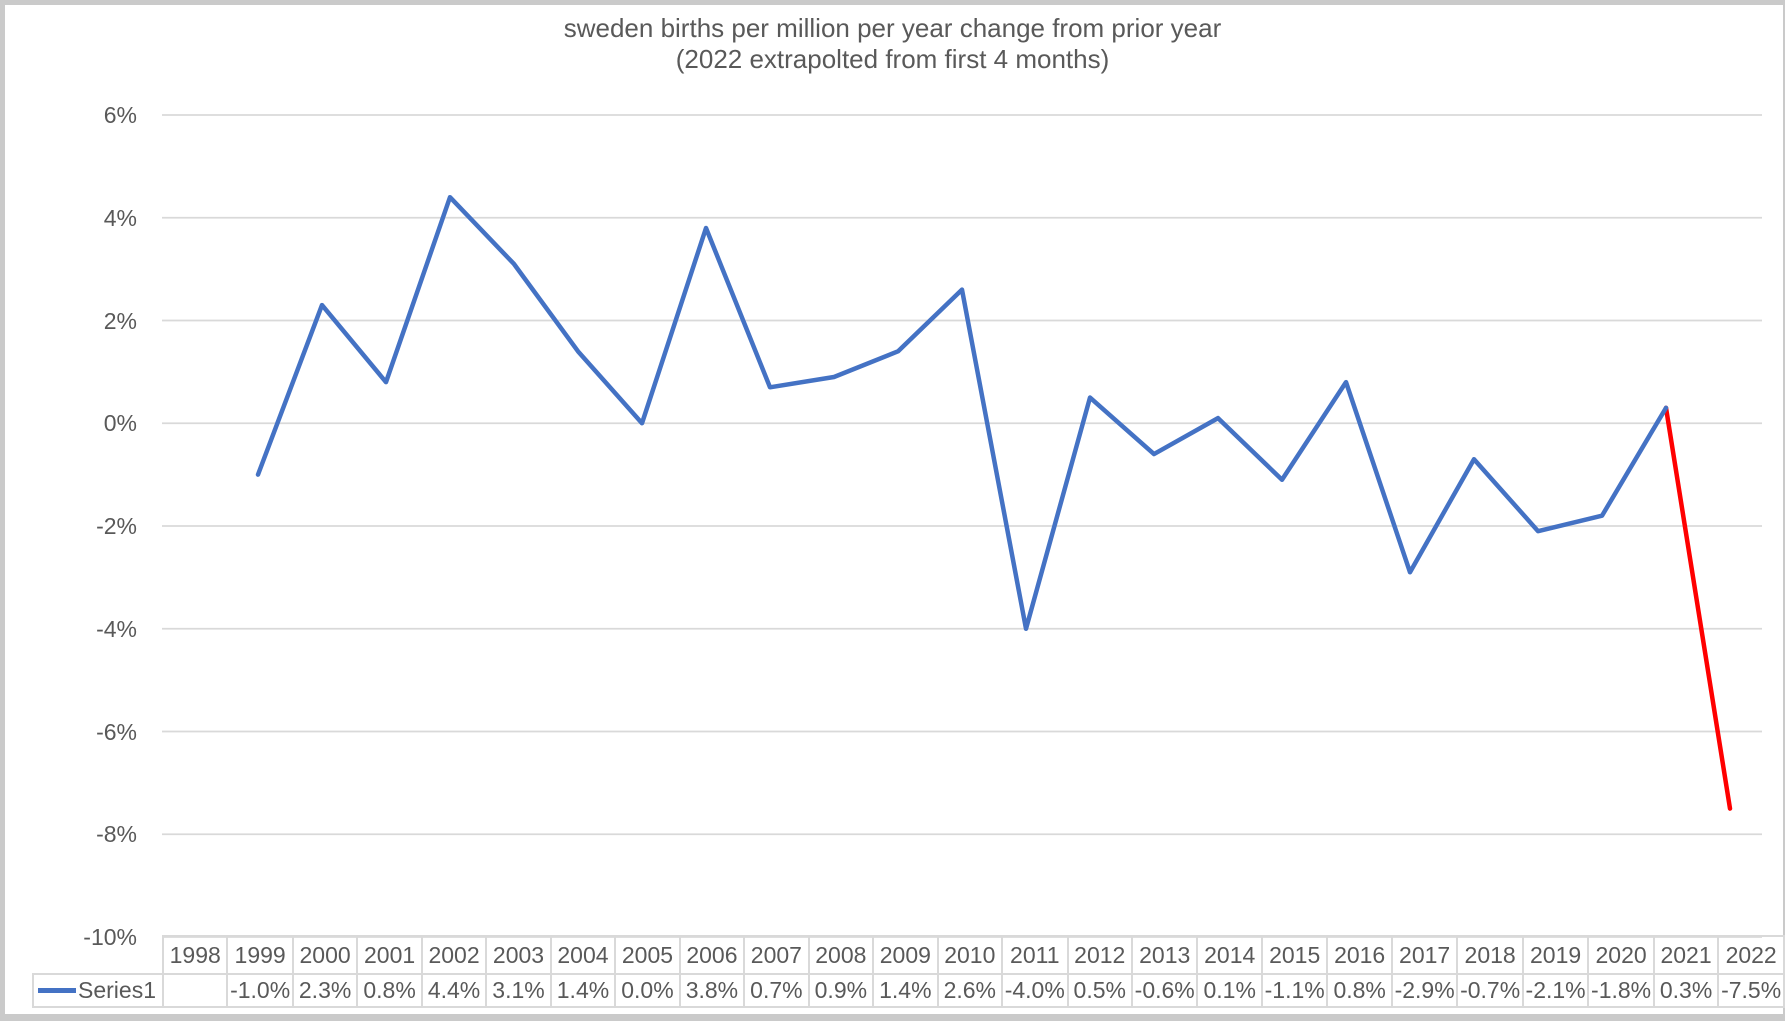 This screenshot has width=1785, height=1021. What do you see at coordinates (98, 955) in the screenshot?
I see `table-corner-cell` at bounding box center [98, 955].